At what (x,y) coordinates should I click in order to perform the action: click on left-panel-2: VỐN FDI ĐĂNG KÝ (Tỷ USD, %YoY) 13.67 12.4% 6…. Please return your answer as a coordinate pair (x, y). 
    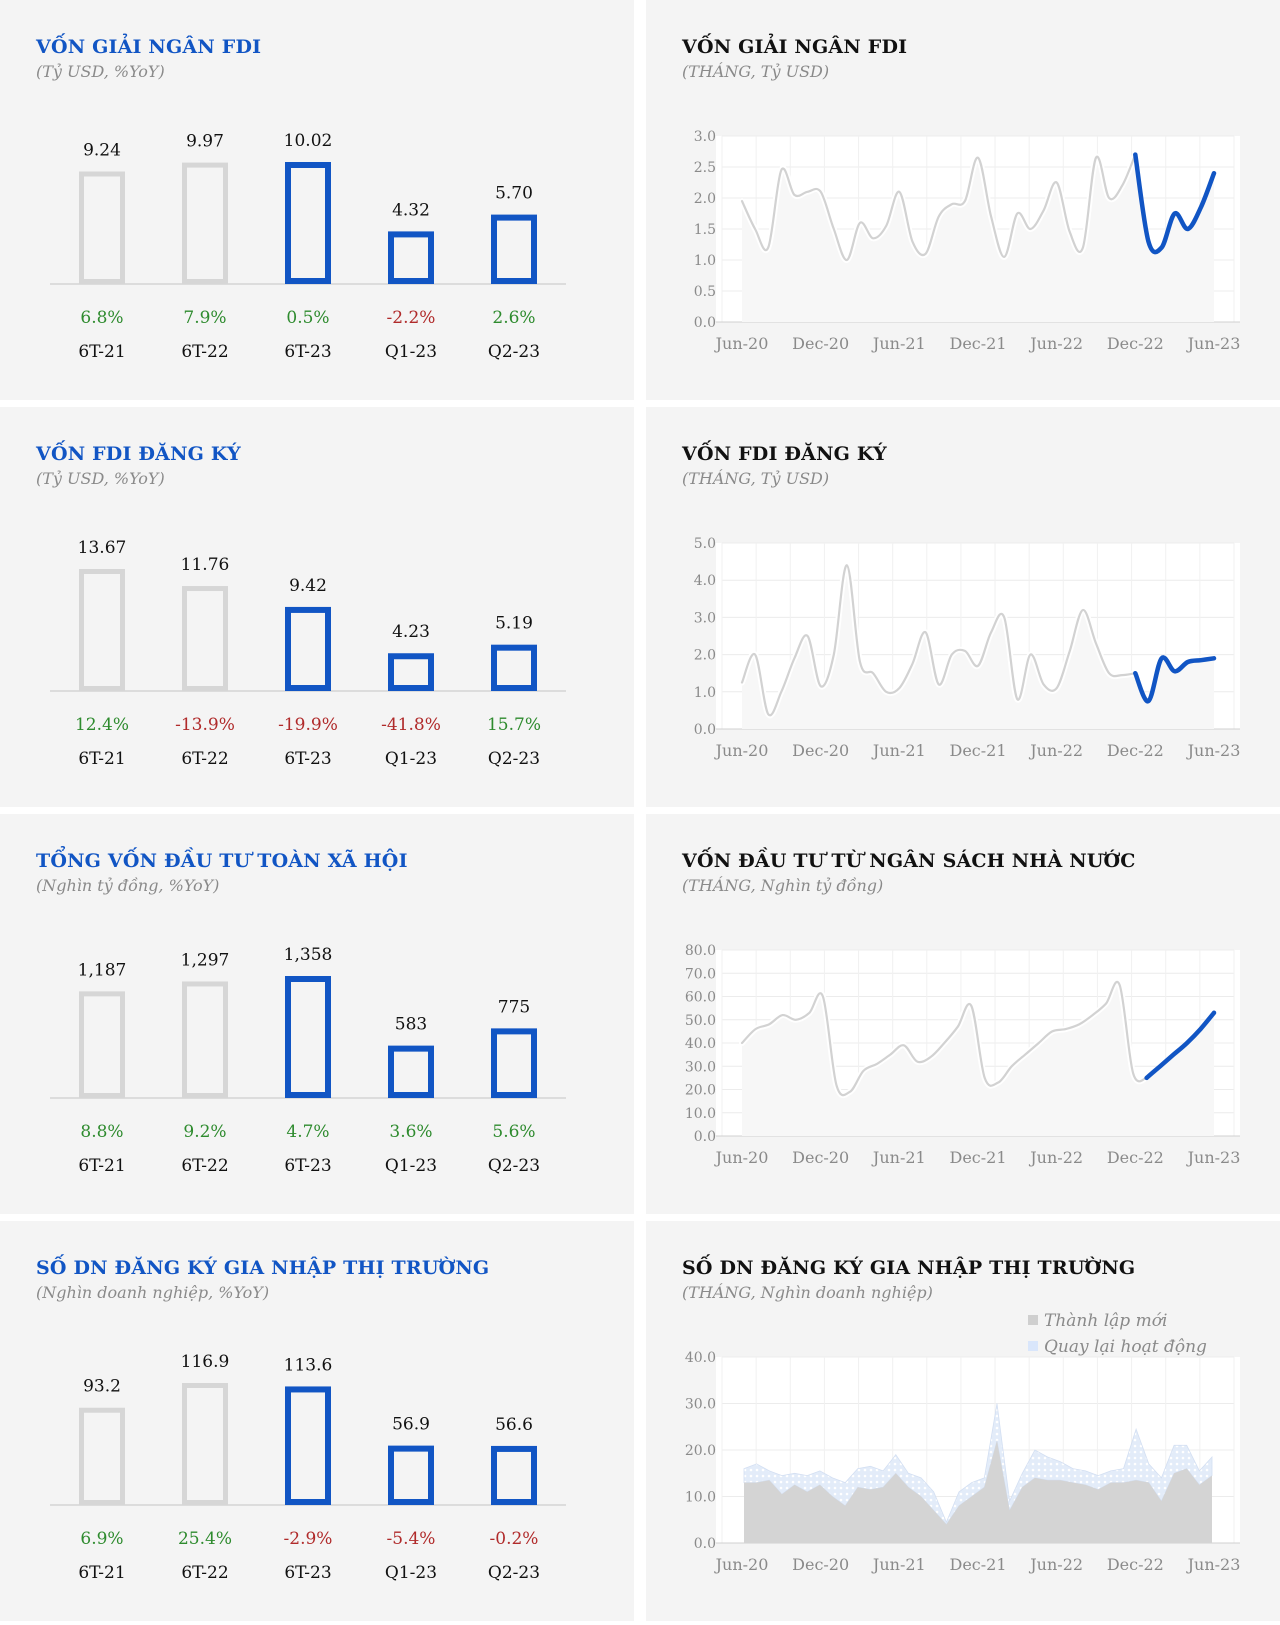
    Looking at the image, I should click on (317, 607).